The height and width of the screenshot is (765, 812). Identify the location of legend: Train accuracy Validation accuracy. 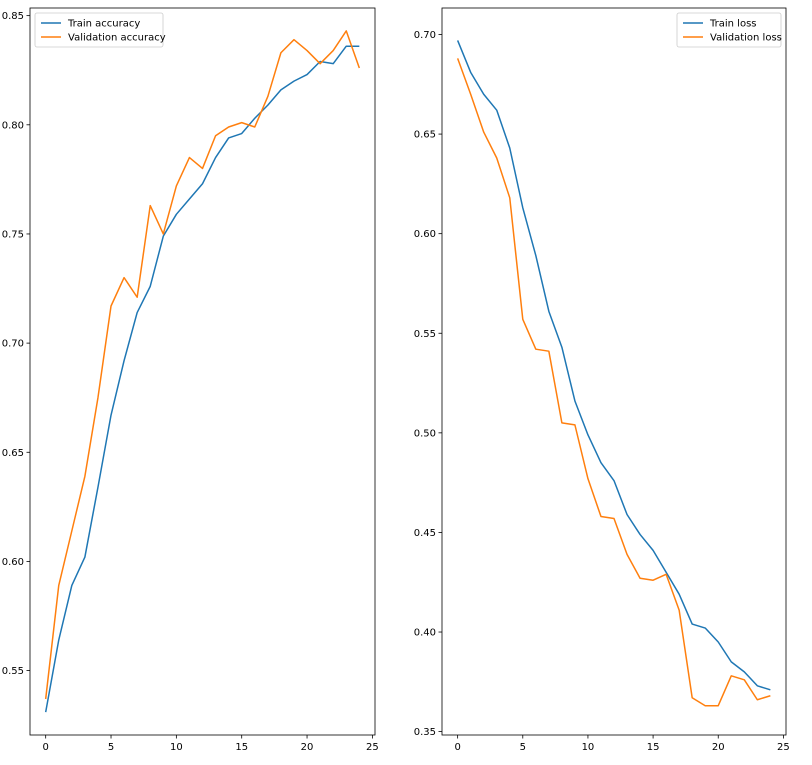
(100, 30).